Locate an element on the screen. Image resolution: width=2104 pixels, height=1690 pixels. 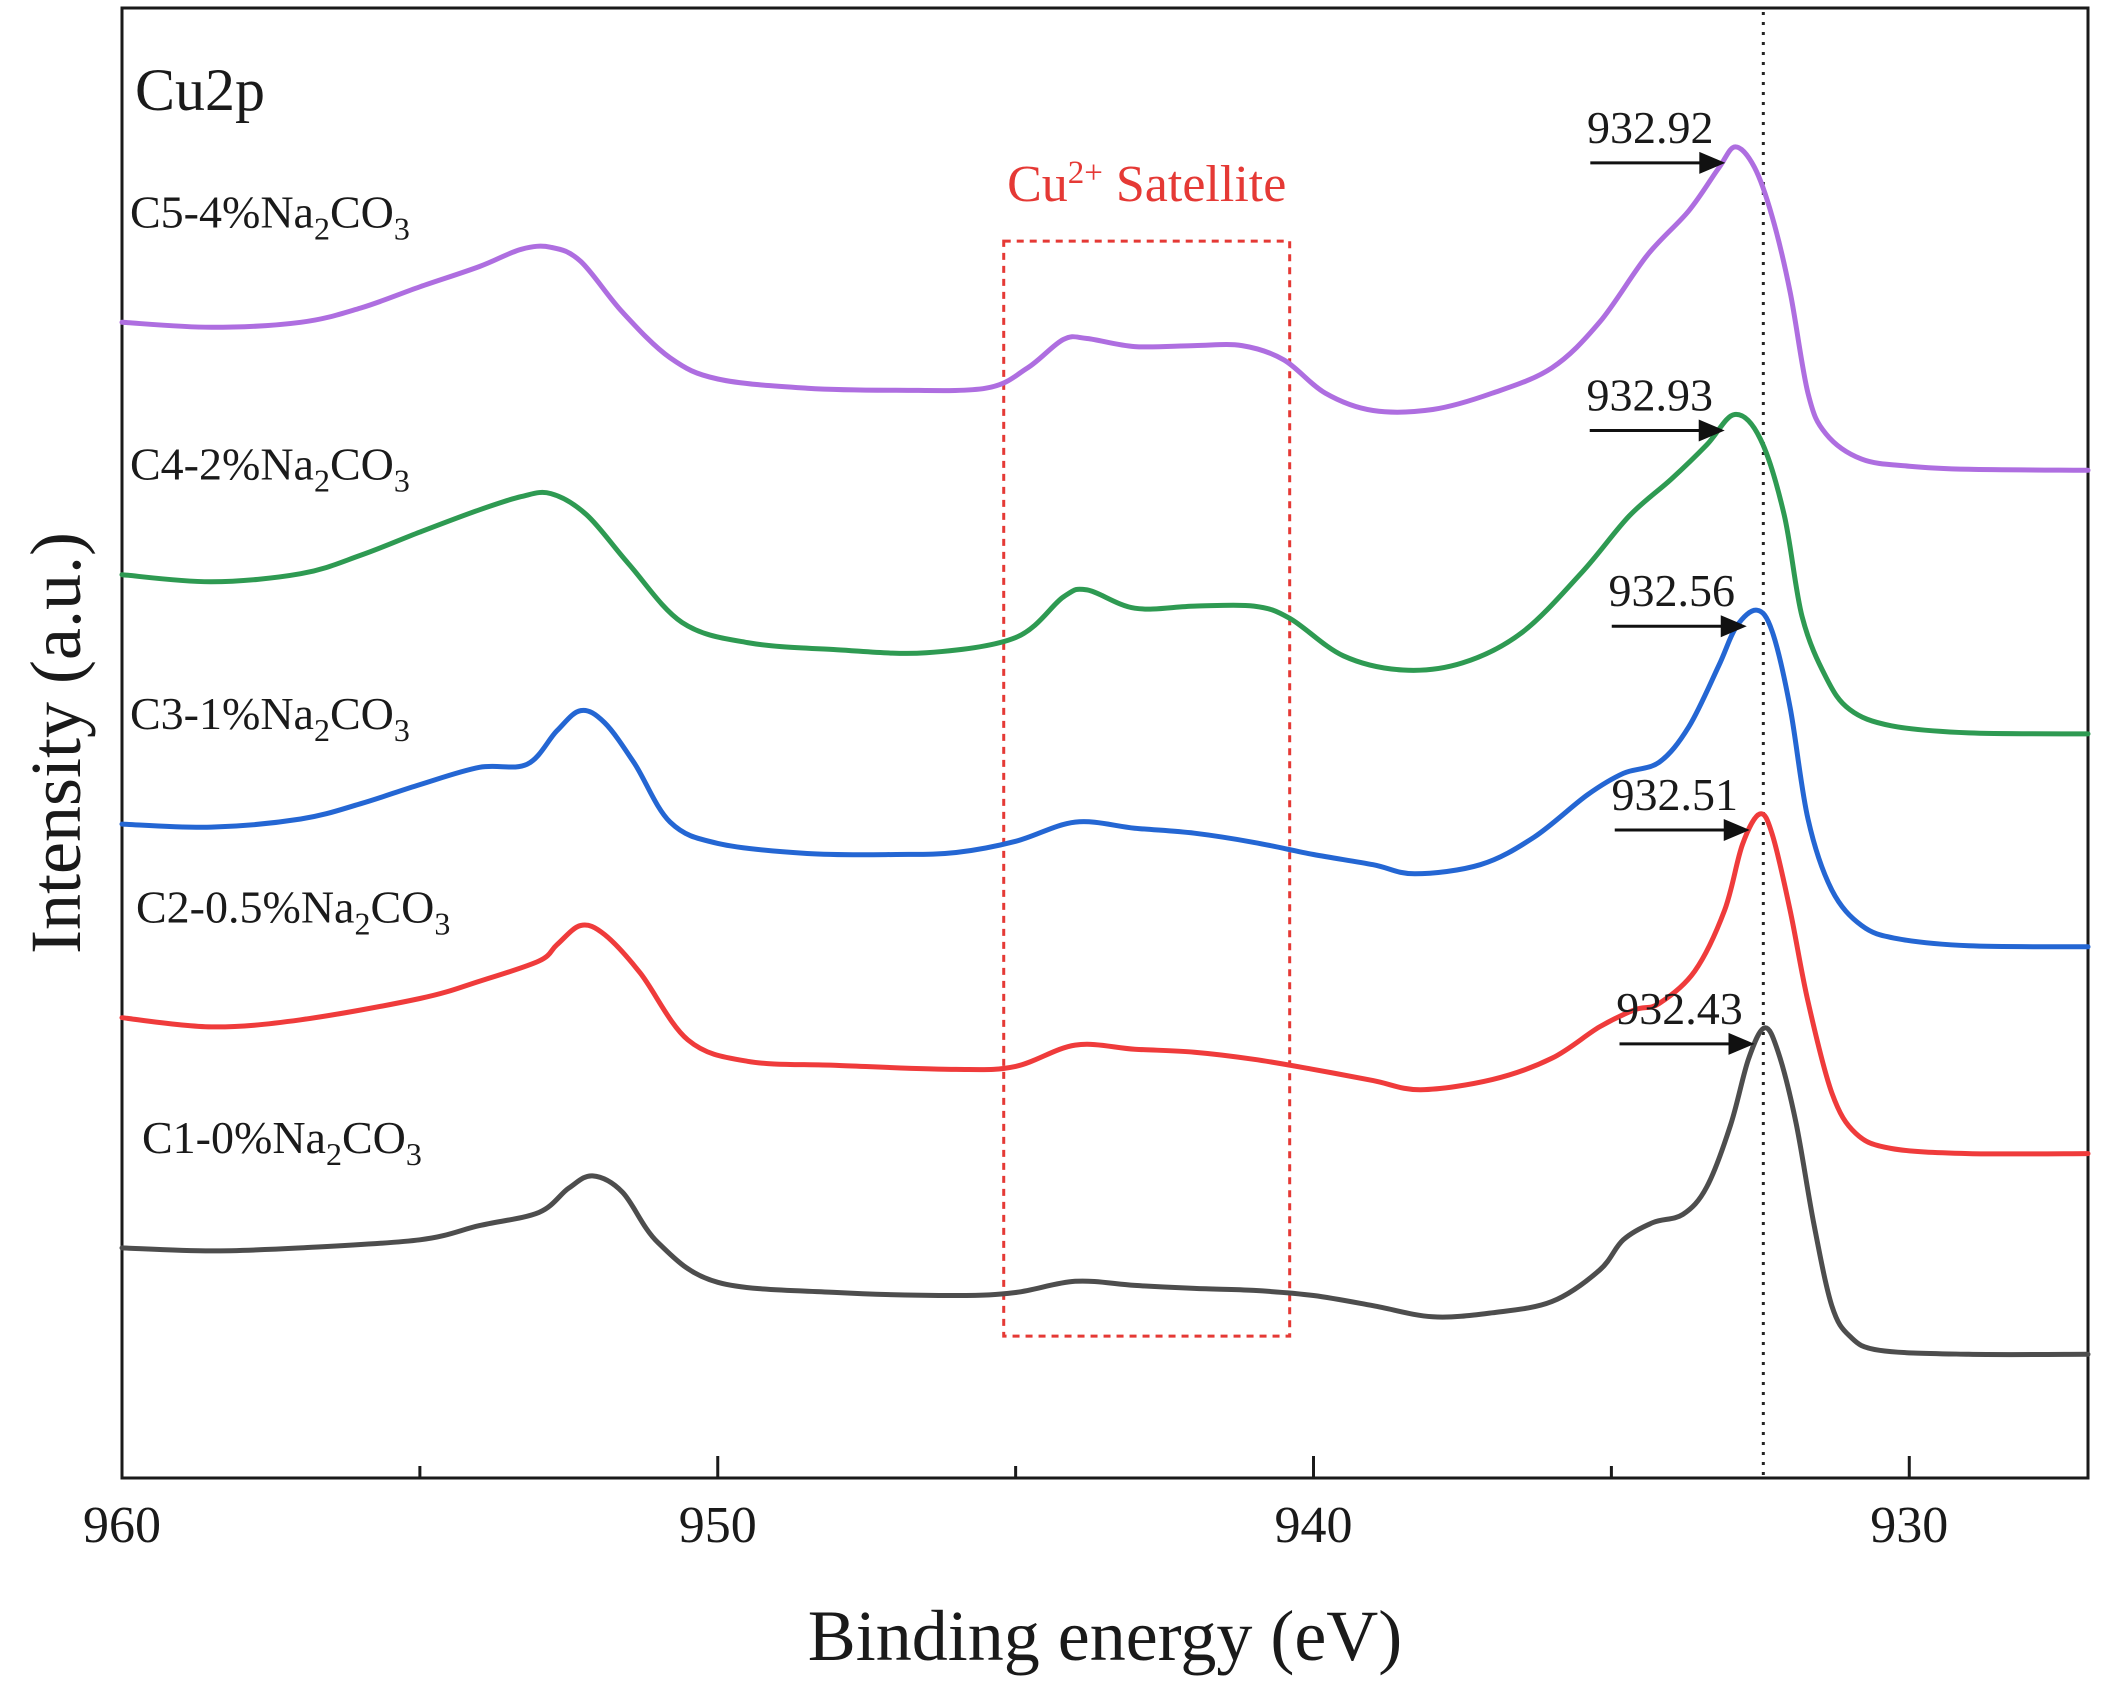
peak-value-label-c4: 932.93 is located at coordinates (1649, 395).